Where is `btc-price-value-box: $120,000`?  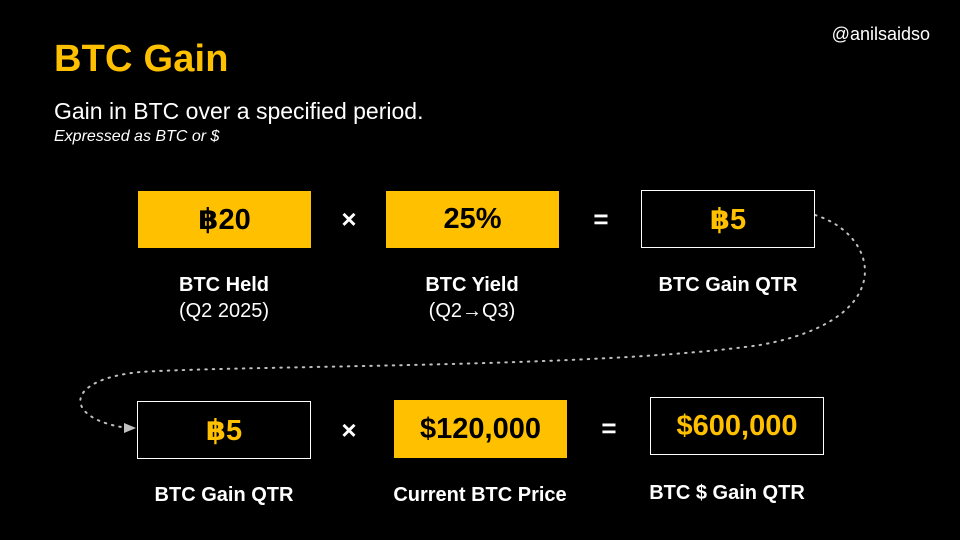
btc-price-value-box: $120,000 is located at coordinates (480, 429).